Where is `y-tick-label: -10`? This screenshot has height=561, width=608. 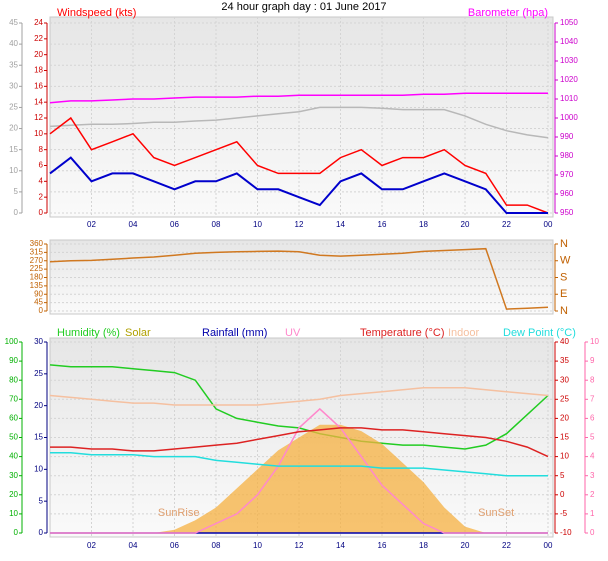 y-tick-label: -10 is located at coordinates (566, 532).